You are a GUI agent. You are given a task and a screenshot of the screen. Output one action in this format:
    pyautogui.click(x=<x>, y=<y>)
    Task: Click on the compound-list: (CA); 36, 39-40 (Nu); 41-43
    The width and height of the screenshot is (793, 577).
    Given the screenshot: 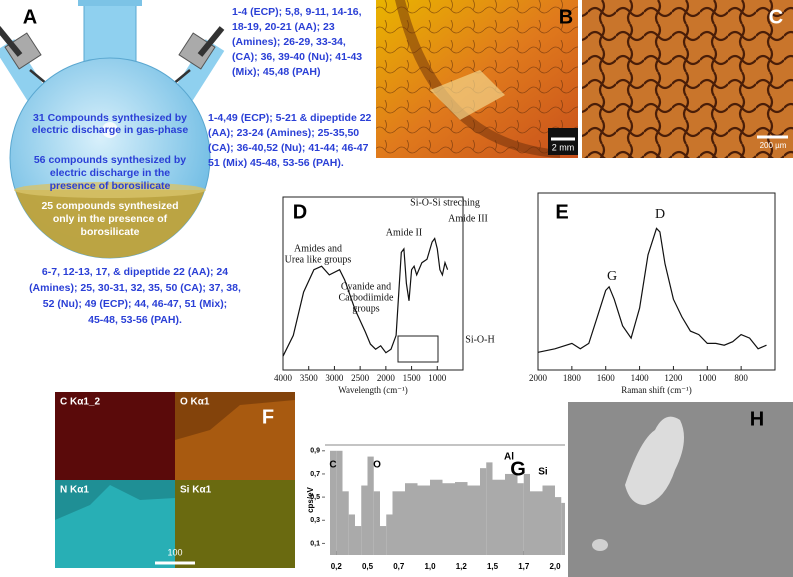 What is the action you would take?
    pyautogui.click(x=297, y=57)
    